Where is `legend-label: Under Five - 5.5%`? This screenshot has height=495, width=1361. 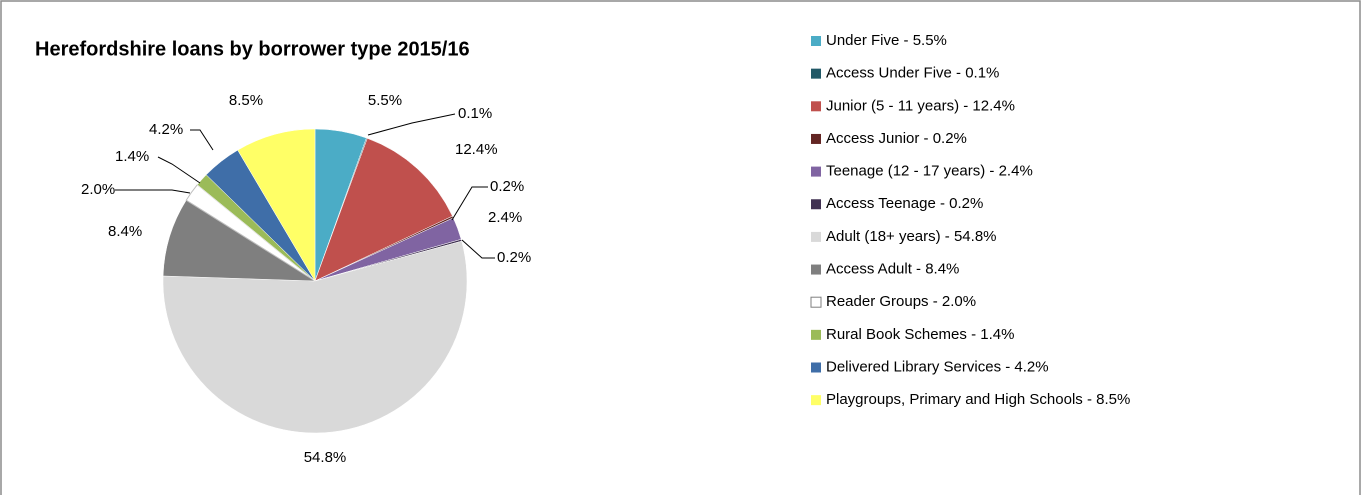 legend-label: Under Five - 5.5% is located at coordinates (886, 40).